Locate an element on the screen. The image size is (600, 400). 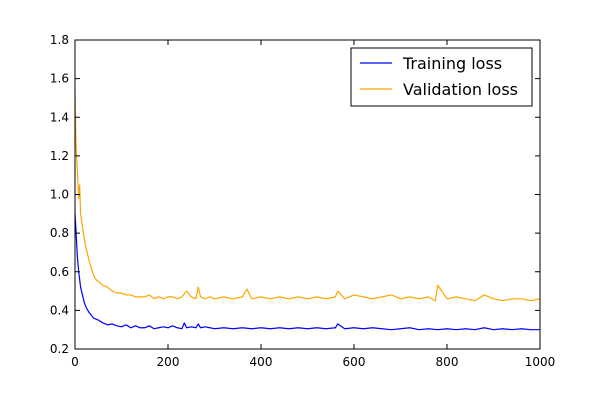
legend-label-validation: Validation loss is located at coordinates (460, 89).